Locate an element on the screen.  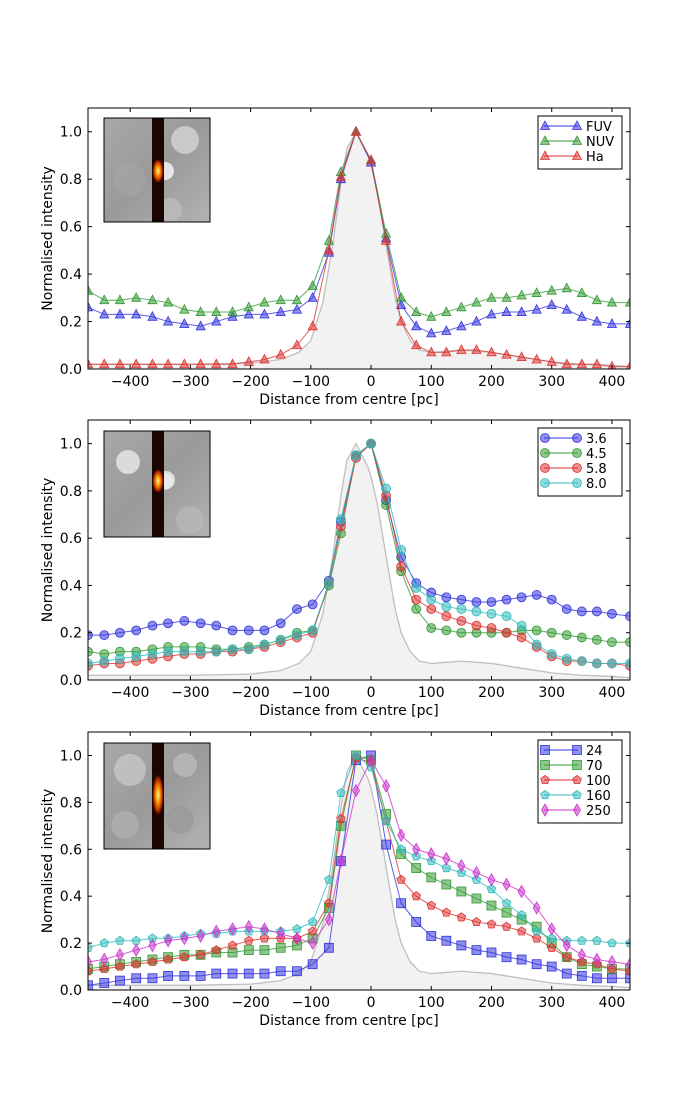
legend-label: 160 is located at coordinates (598, 796).